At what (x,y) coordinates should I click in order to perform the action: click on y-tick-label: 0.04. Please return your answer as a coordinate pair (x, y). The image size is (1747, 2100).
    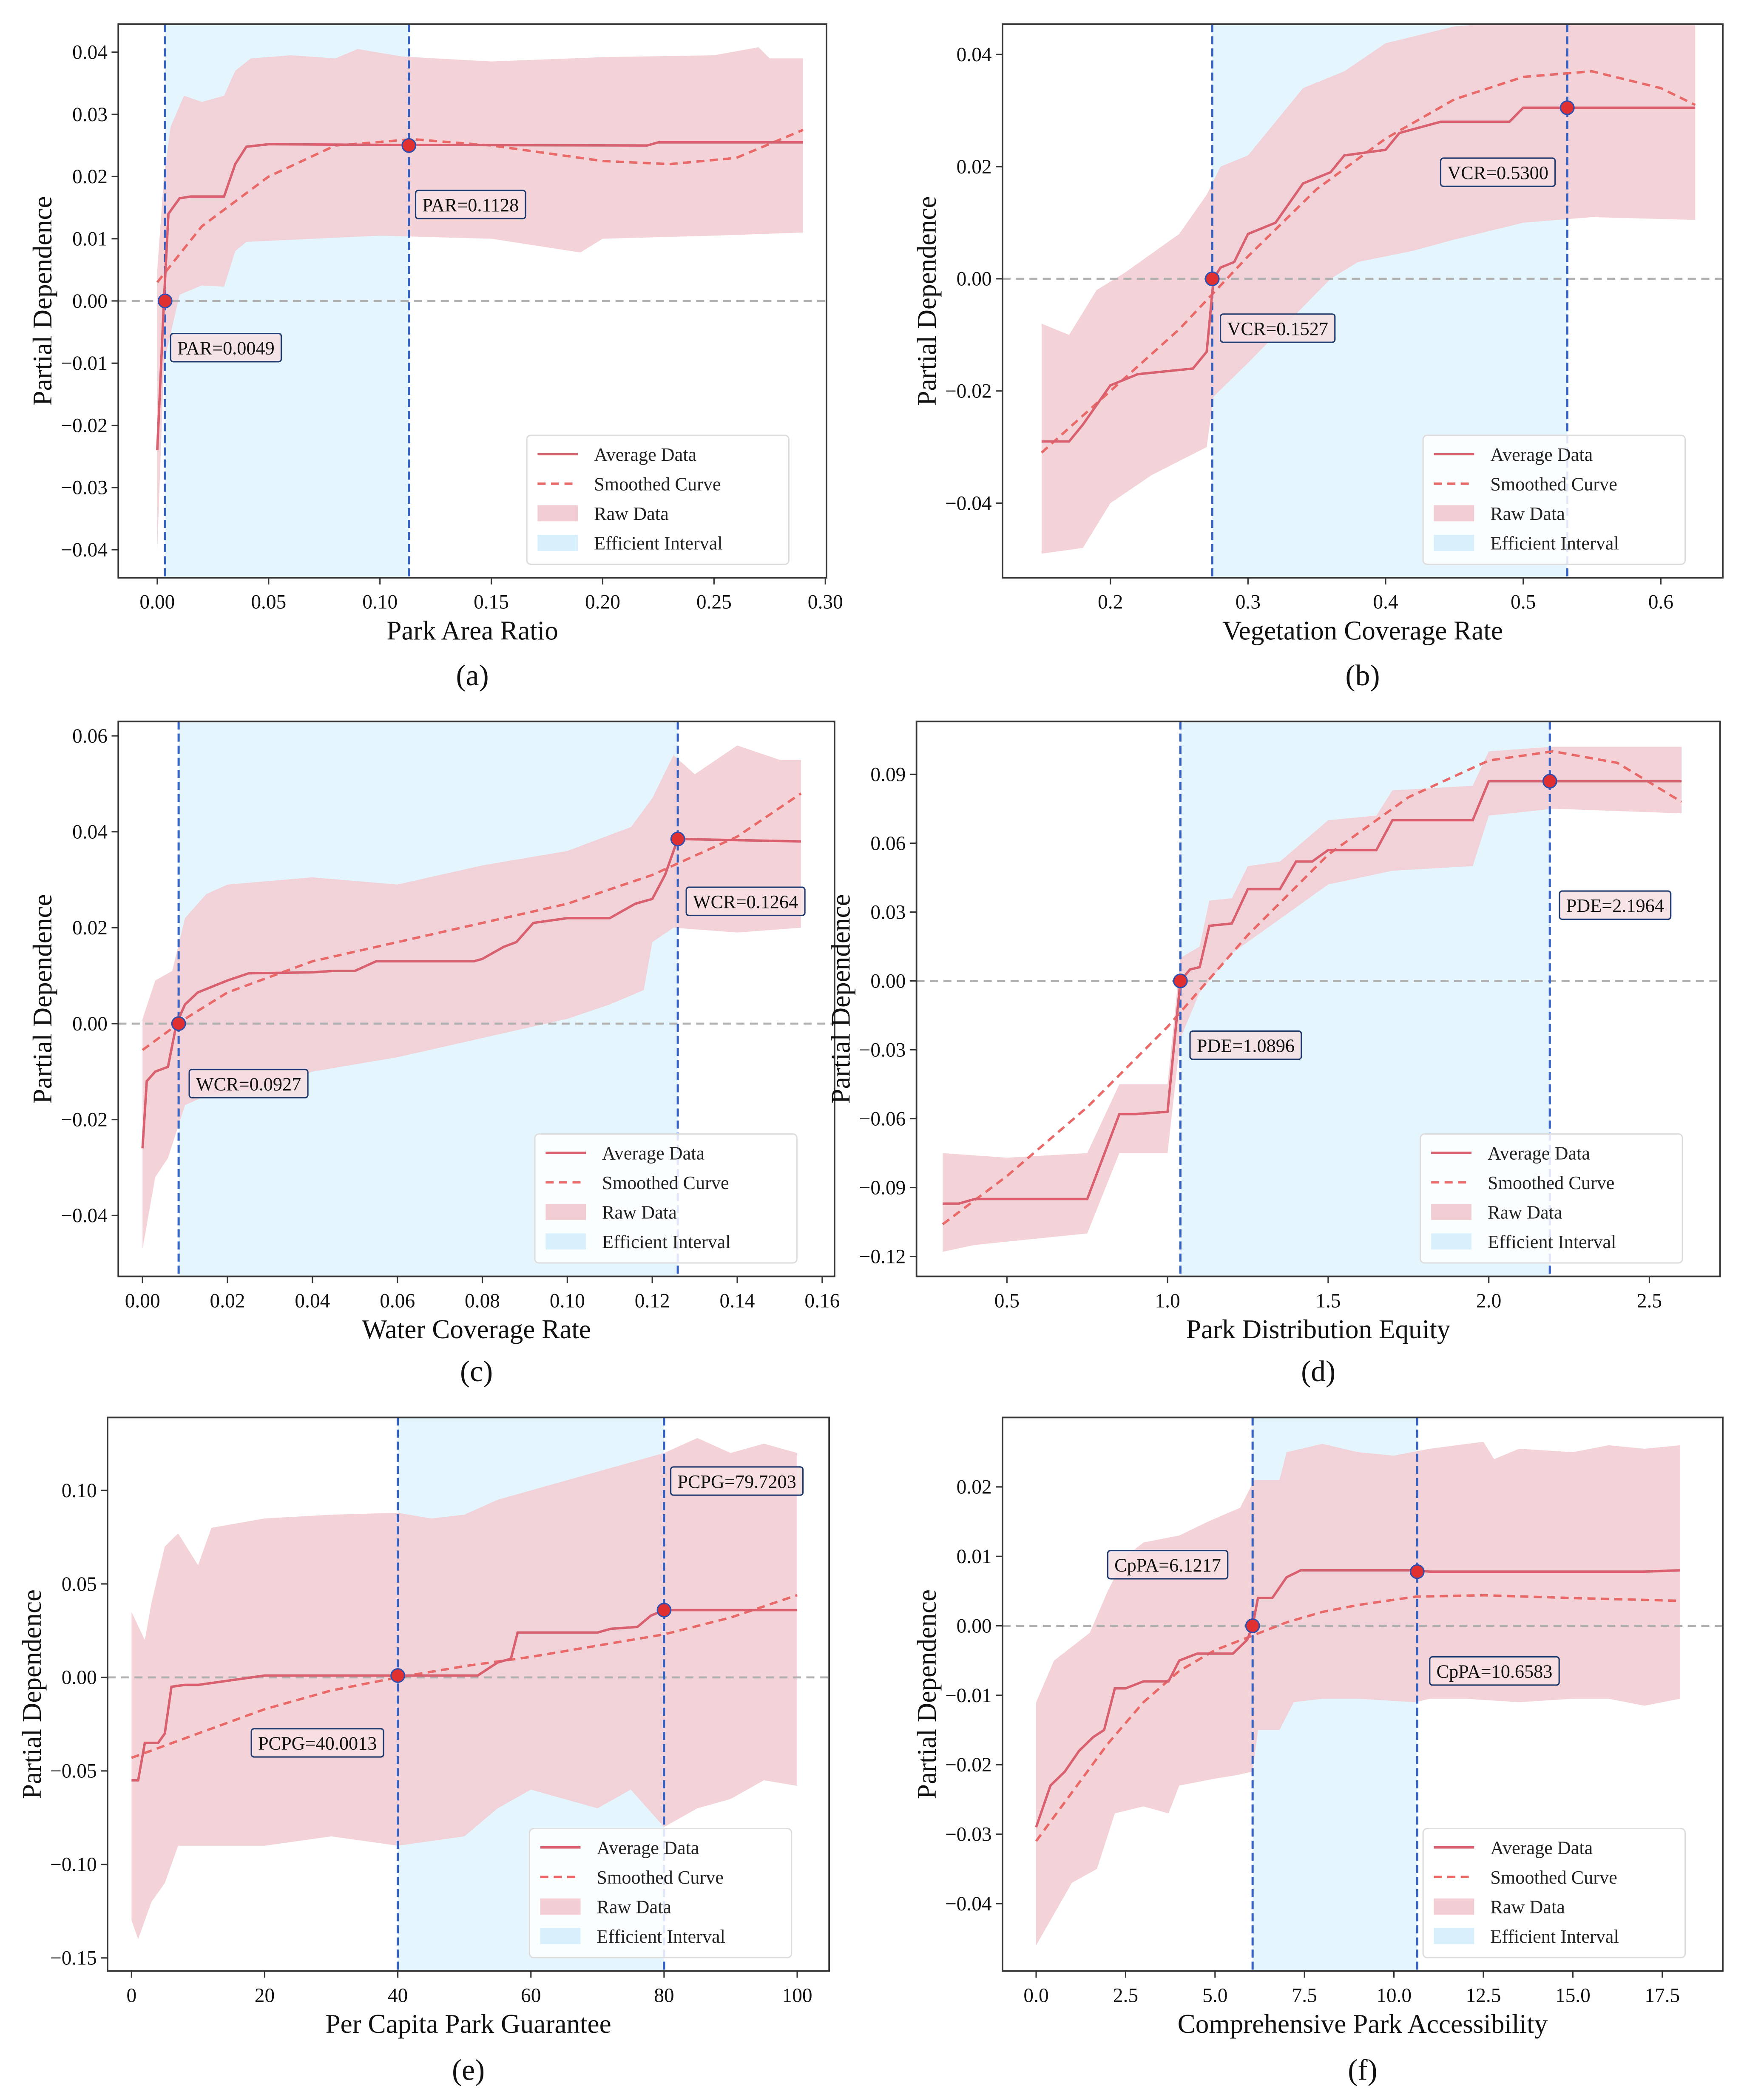
    Looking at the image, I should click on (90, 53).